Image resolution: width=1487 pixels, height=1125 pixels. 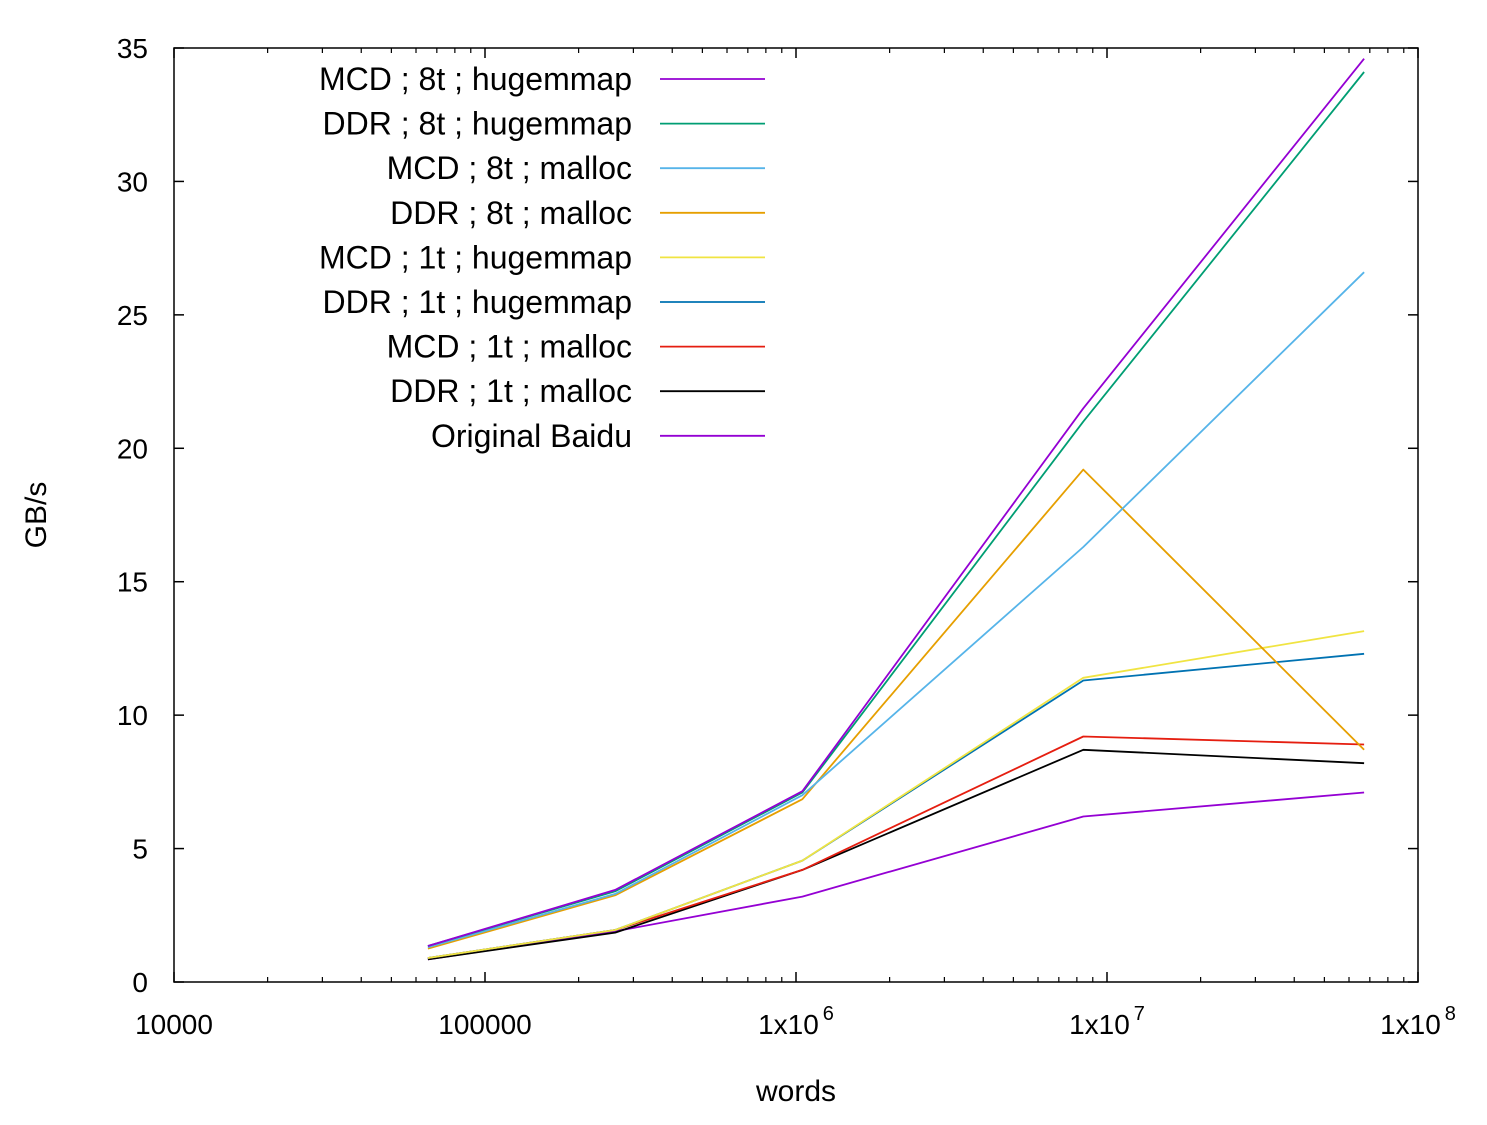 What do you see at coordinates (477, 302) in the screenshot?
I see `legend-label-ddr-1t-hugemmap: DDR ; 1t ; hugemmap` at bounding box center [477, 302].